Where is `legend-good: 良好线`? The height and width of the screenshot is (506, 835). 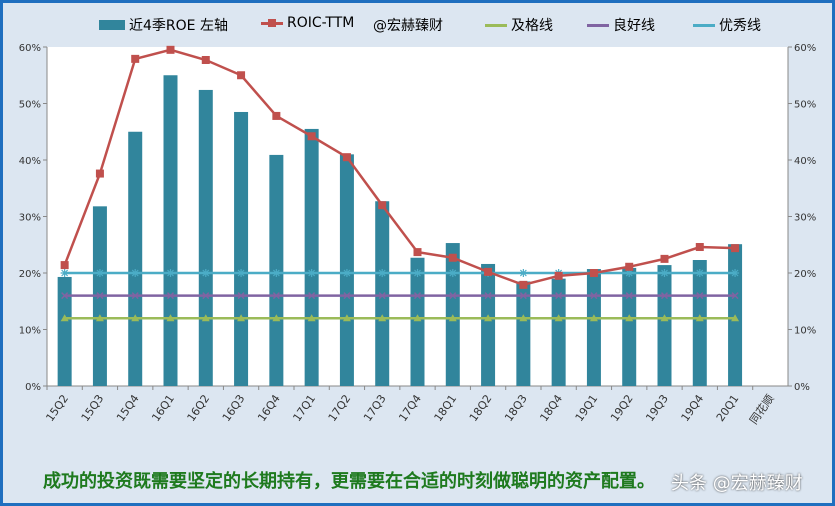
legend-good: 良好线 is located at coordinates (621, 25).